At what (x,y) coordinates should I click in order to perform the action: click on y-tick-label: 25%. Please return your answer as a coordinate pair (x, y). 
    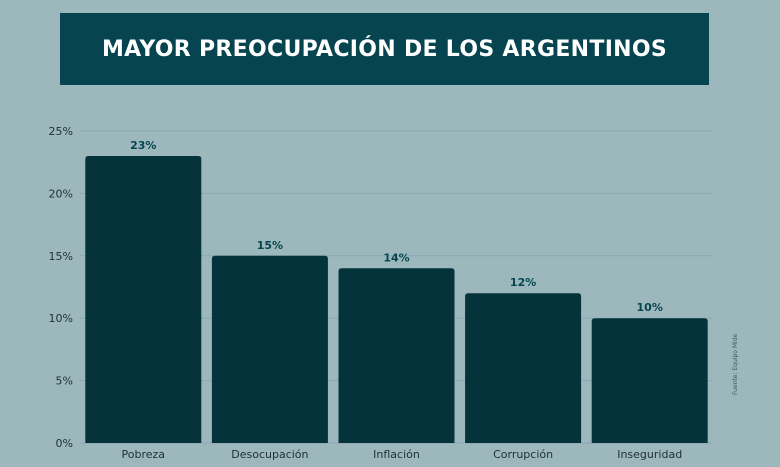
    Looking at the image, I should click on (61, 131).